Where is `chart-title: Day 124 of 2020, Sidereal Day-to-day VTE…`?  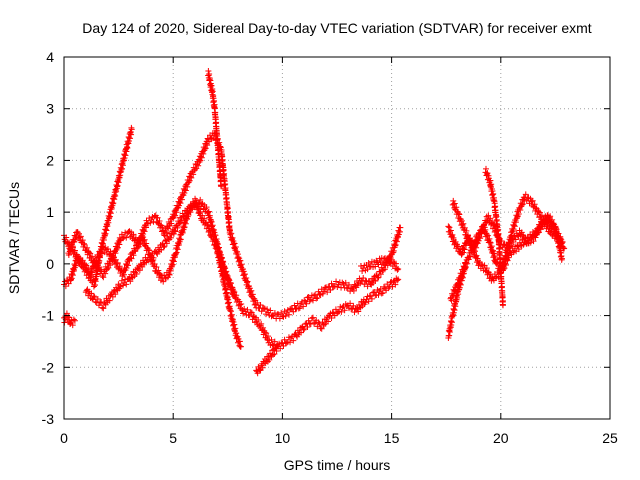
chart-title: Day 124 of 2020, Sidereal Day-to-day VTE… is located at coordinates (336, 28).